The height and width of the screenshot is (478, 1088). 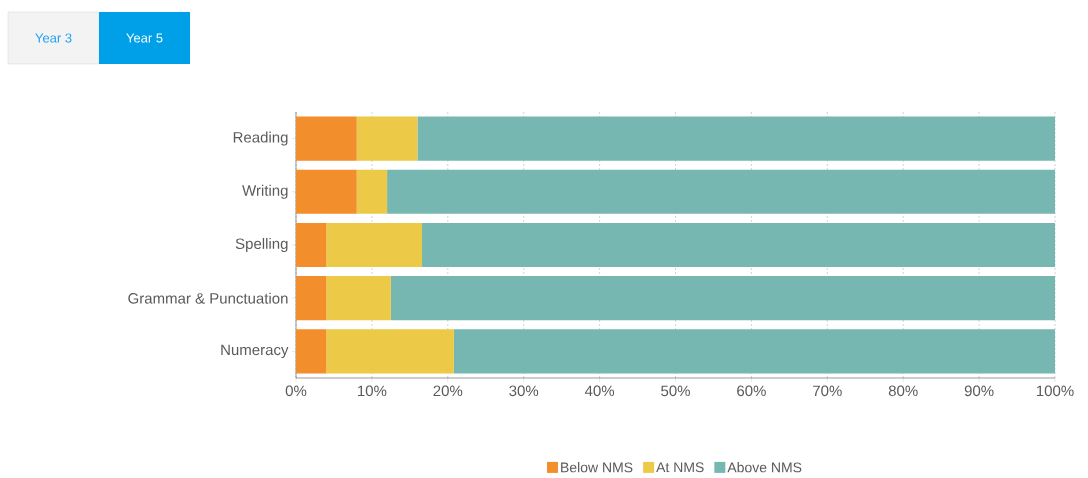 I want to click on y-tick-label: Reading, so click(x=260, y=138).